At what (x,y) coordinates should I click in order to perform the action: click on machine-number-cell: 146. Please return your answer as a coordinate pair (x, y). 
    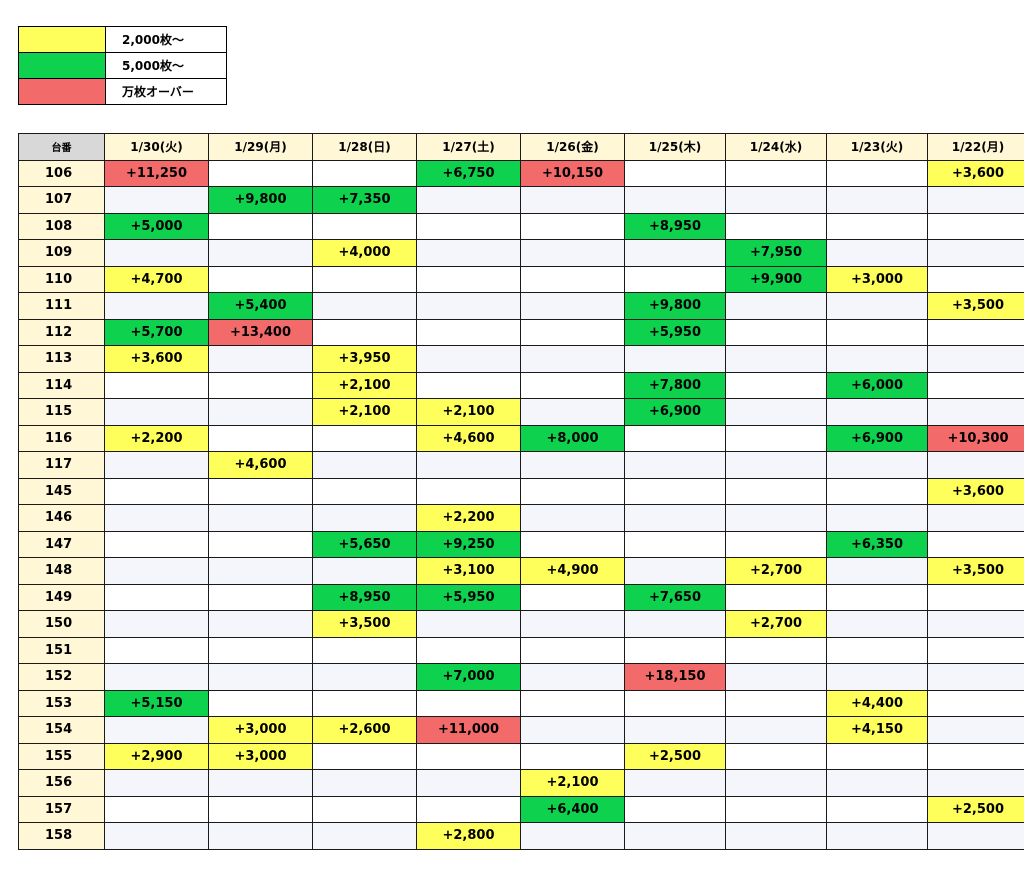
    Looking at the image, I should click on (61, 518).